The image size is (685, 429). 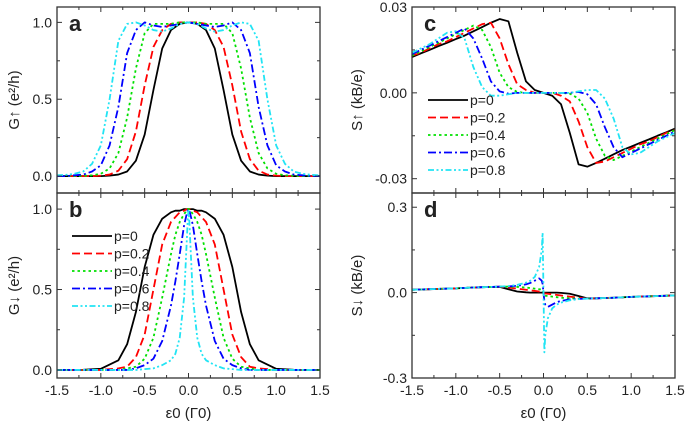 What do you see at coordinates (75, 23) in the screenshot?
I see `panel-label: a` at bounding box center [75, 23].